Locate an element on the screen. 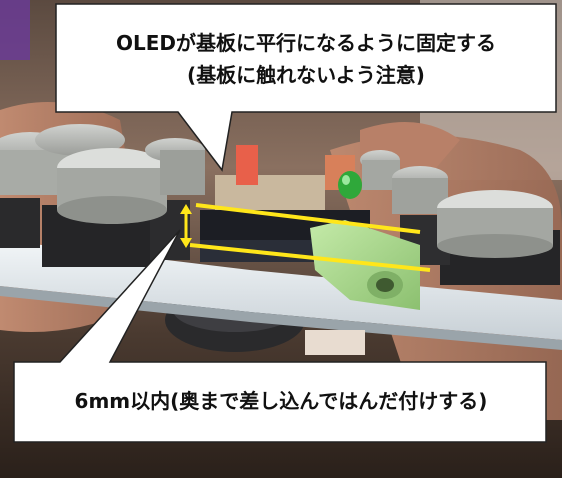 The image size is (562, 478). callout-top-line1: OLEDが基板に平行になるように固定する is located at coordinates (305, 43).